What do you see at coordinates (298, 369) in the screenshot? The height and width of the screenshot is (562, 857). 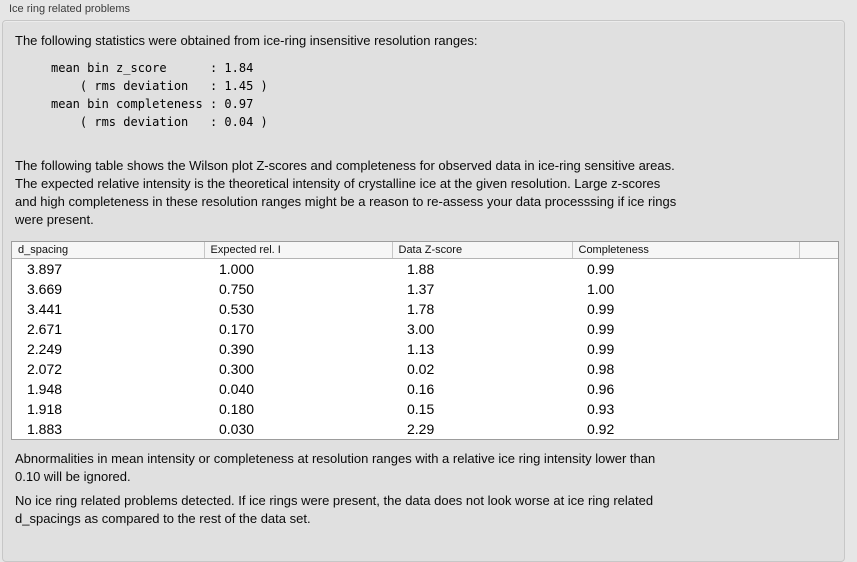 I see `table-cell: 0.300` at bounding box center [298, 369].